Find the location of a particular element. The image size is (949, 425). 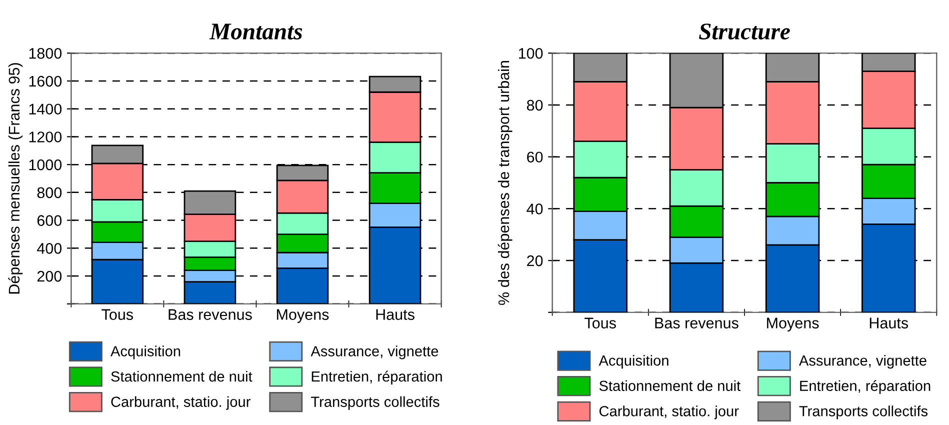

chart-title: Structure is located at coordinates (744, 32).